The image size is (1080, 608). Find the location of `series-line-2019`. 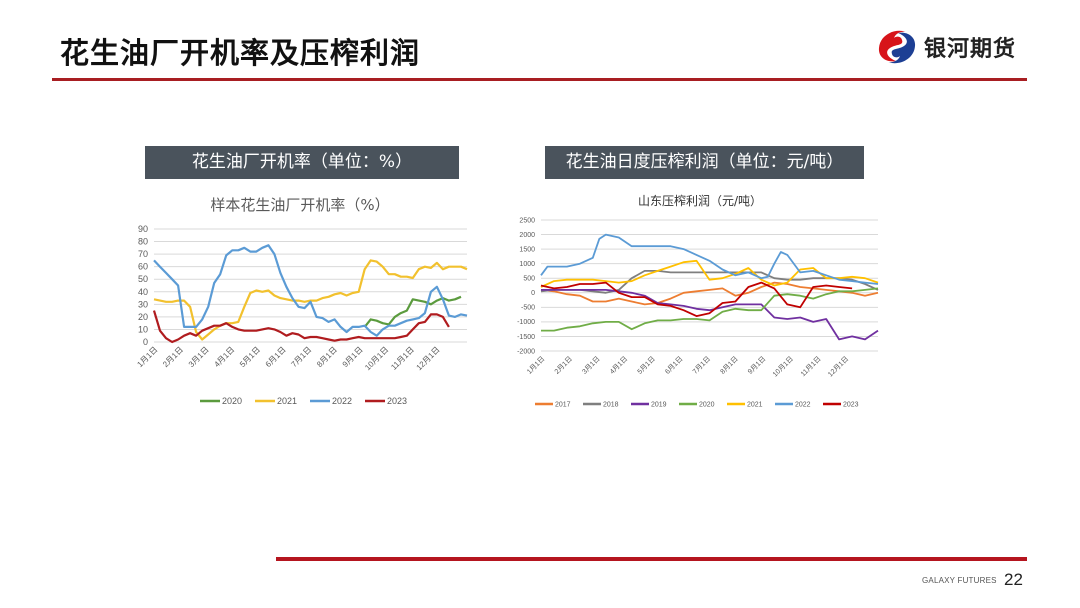

series-line-2019 is located at coordinates (710, 314).